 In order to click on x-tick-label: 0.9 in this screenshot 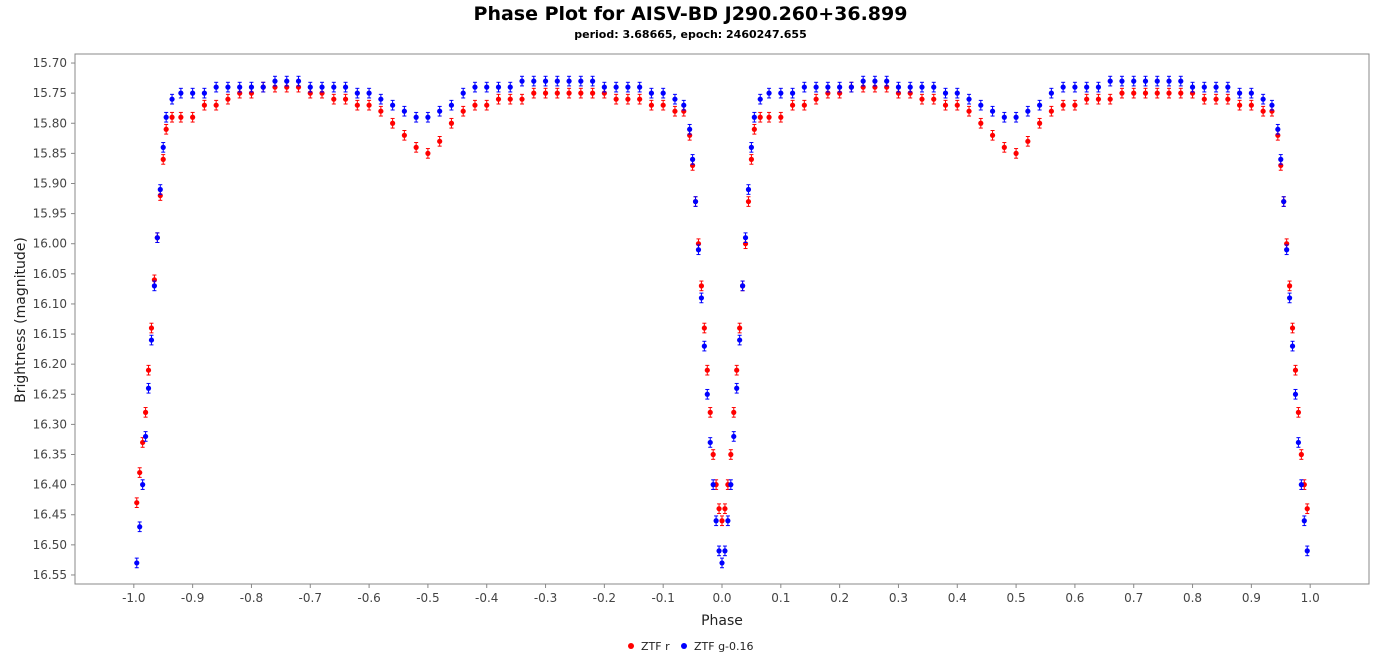, I will do `click(1251, 598)`.